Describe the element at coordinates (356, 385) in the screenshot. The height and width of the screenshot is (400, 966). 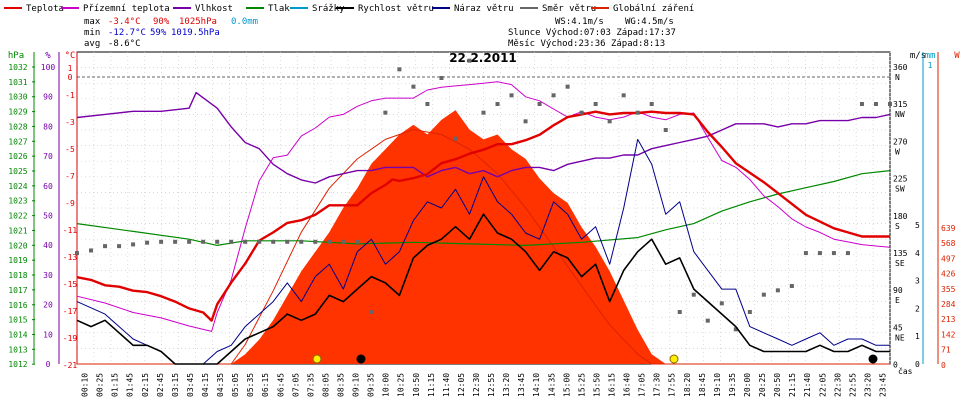
I see `time-tick: 09:10` at that location.